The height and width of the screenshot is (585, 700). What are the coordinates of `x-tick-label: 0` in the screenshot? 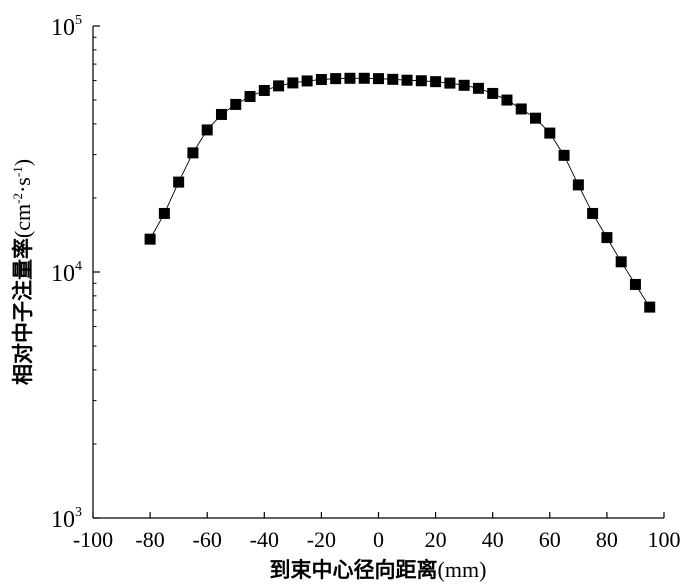 It's located at (378, 539).